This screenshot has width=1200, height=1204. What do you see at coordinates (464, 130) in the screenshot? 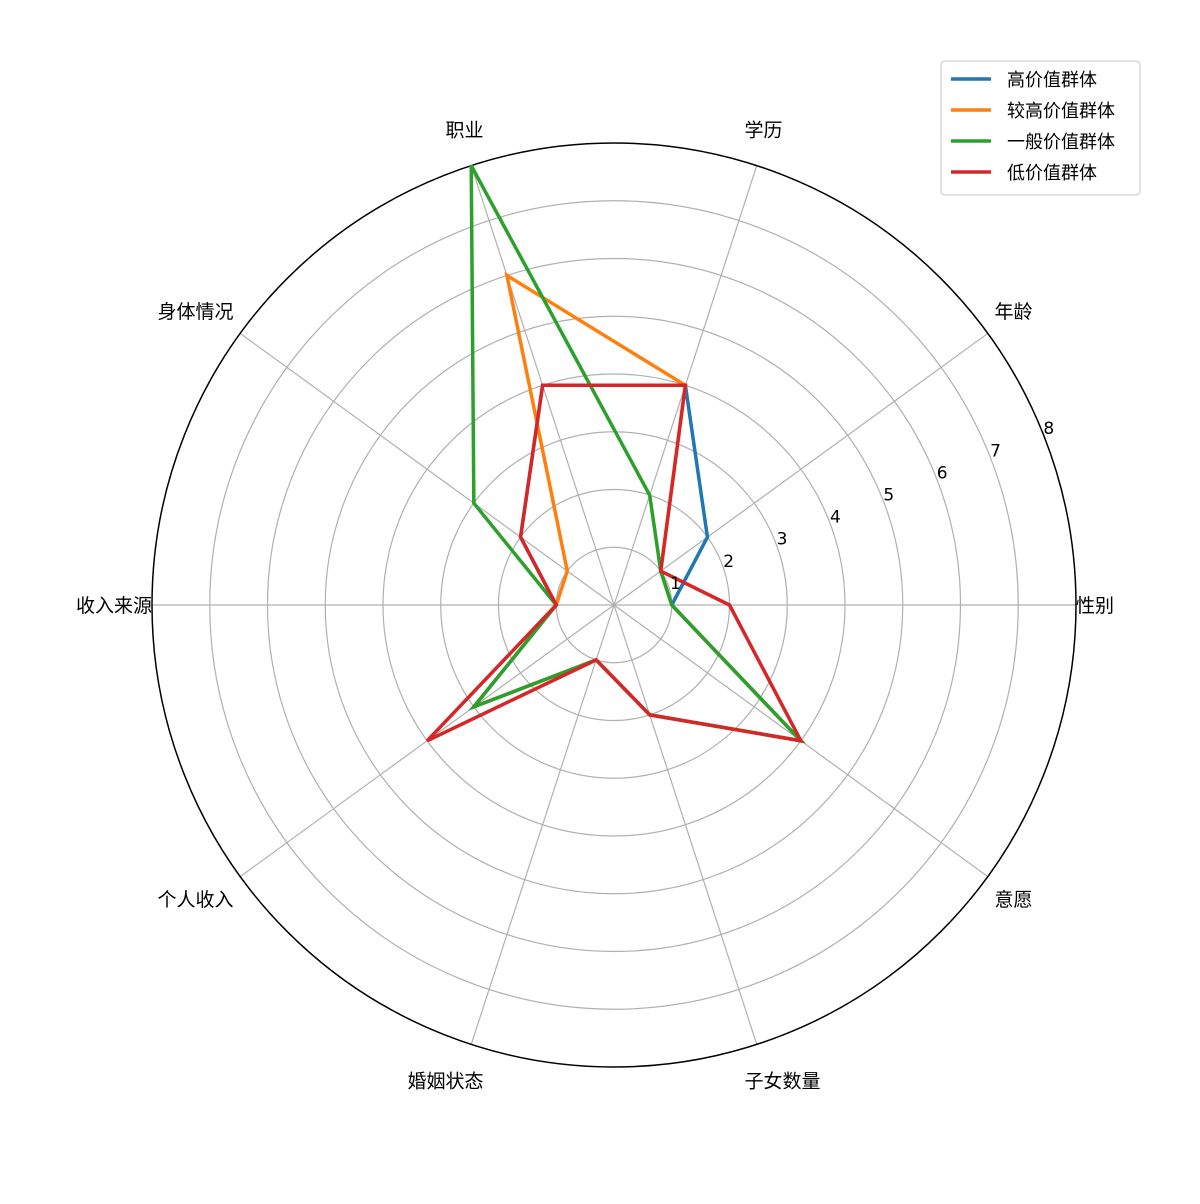
I see `category-label-3: 职业` at bounding box center [464, 130].